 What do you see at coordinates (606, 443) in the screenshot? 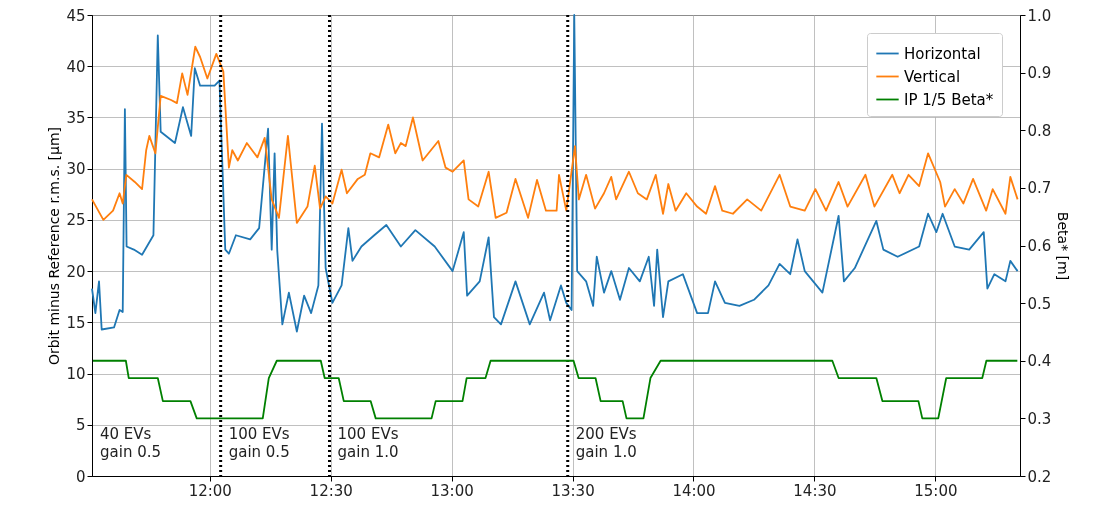
I see `annotation: 200 EVs gain 1.0` at bounding box center [606, 443].